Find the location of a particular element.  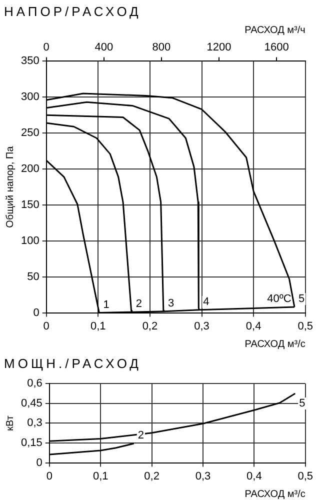

x-tick-label: 0 is located at coordinates (49, 476).